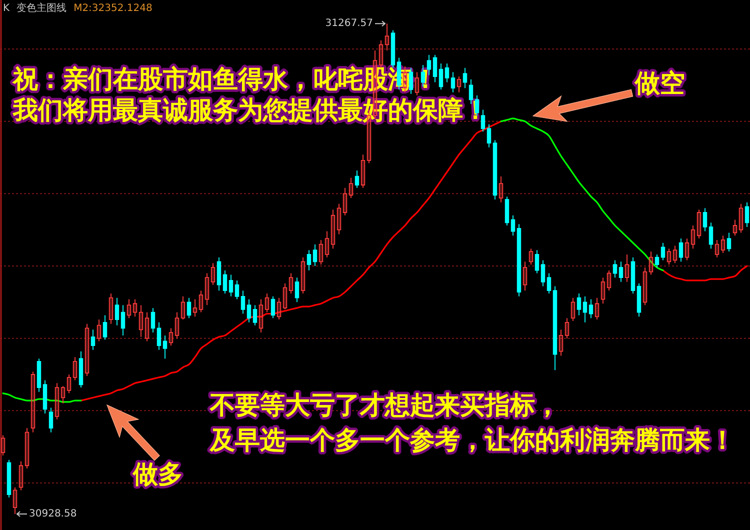 The image size is (750, 530). Describe the element at coordinates (41, 8) in the screenshot. I see `chart-title: 变色主图线` at that location.